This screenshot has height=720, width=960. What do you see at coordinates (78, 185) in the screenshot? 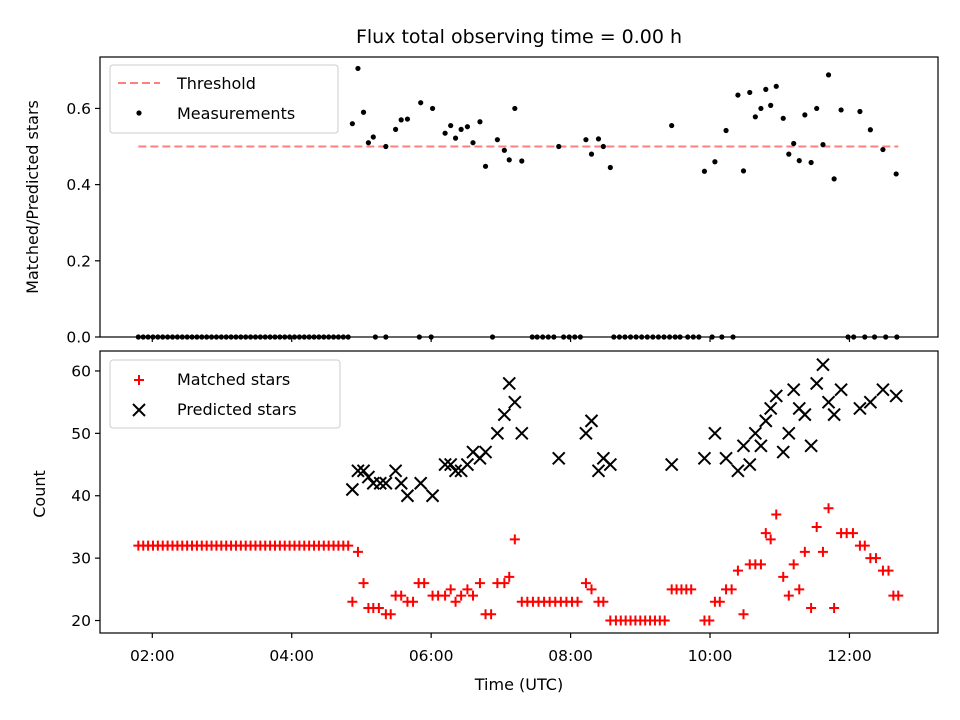
I see `y-tick-label: 0.4` at bounding box center [78, 185].